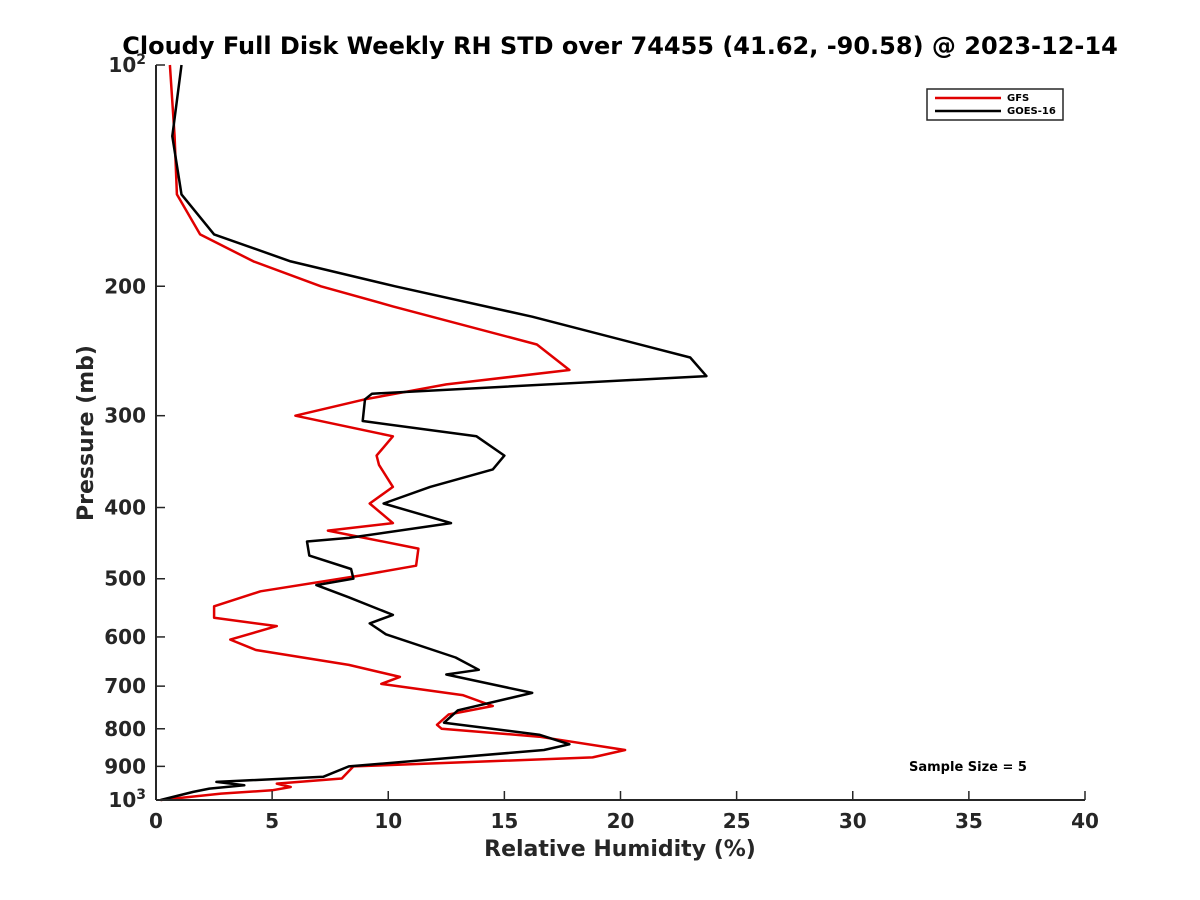  I want to click on x-tick-label: 40, so click(1085, 821).